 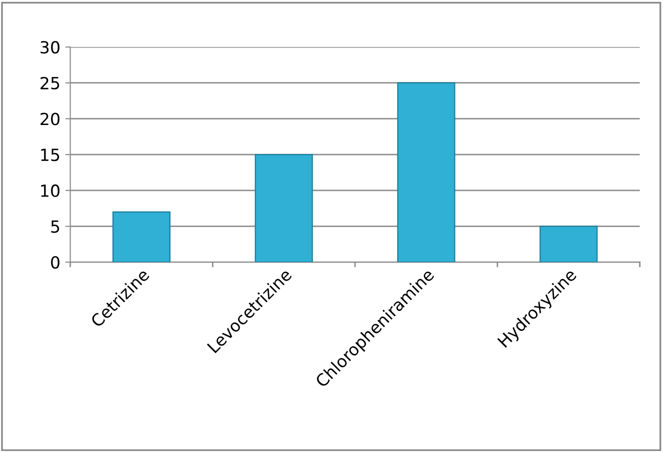 I want to click on y-tick-label: 5, so click(x=55, y=226).